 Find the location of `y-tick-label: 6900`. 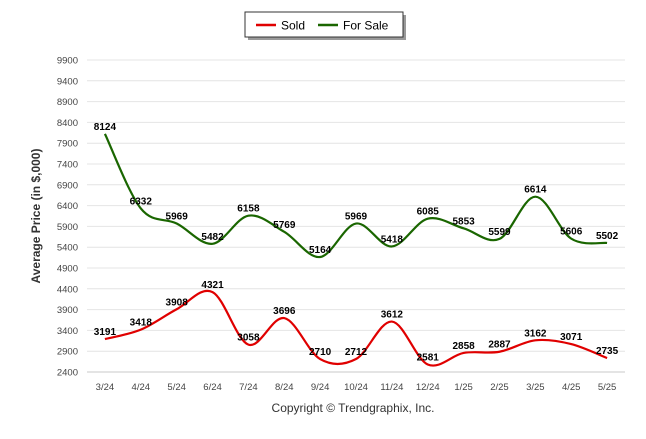

y-tick-label: 6900 is located at coordinates (67, 185).